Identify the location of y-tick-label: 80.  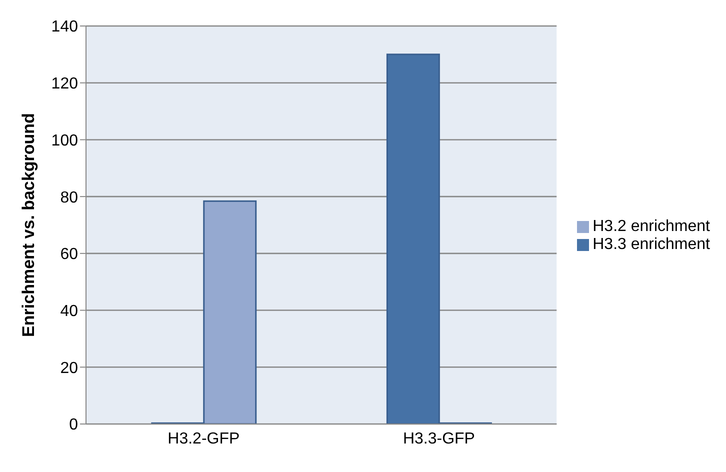
(69, 197).